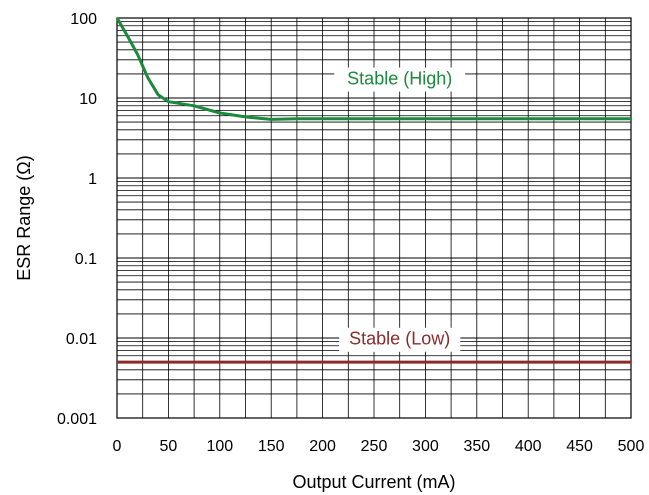 Image resolution: width=649 pixels, height=495 pixels. I want to click on annotation-label: Stable (Low), so click(399, 339).